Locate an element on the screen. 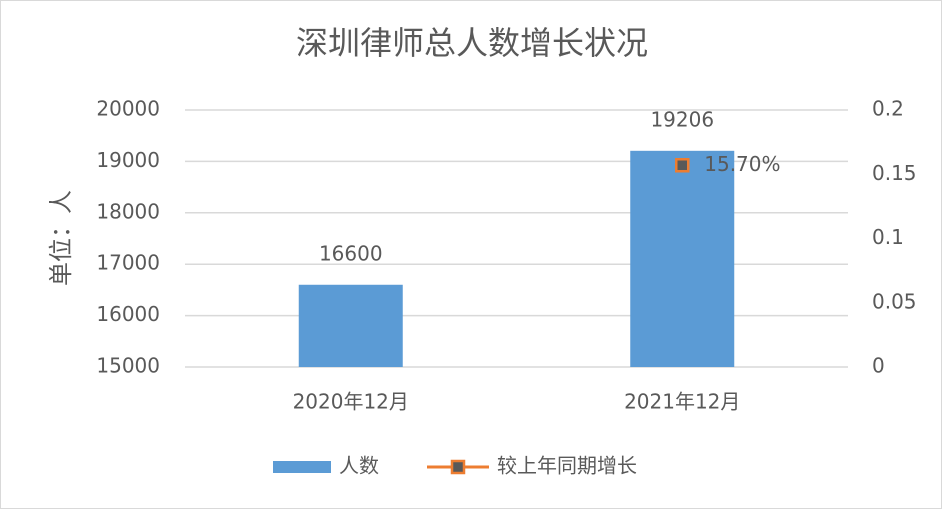 The height and width of the screenshot is (515, 947). line-marker is located at coordinates (682, 165).